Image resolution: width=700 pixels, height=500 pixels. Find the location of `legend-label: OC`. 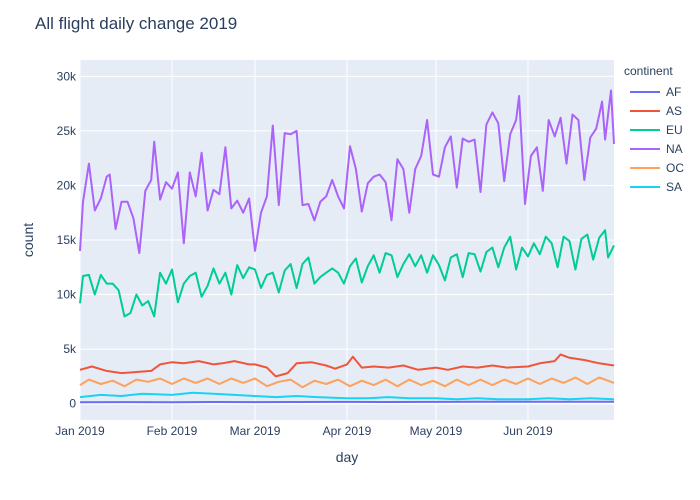

legend-label: OC is located at coordinates (675, 168).